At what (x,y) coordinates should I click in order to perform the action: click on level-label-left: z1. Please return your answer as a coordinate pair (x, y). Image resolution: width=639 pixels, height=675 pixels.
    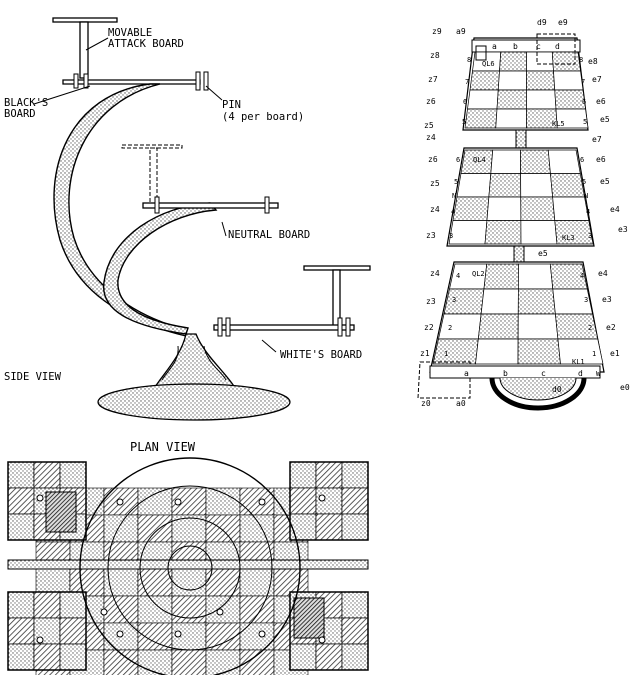
    Looking at the image, I should click on (425, 353).